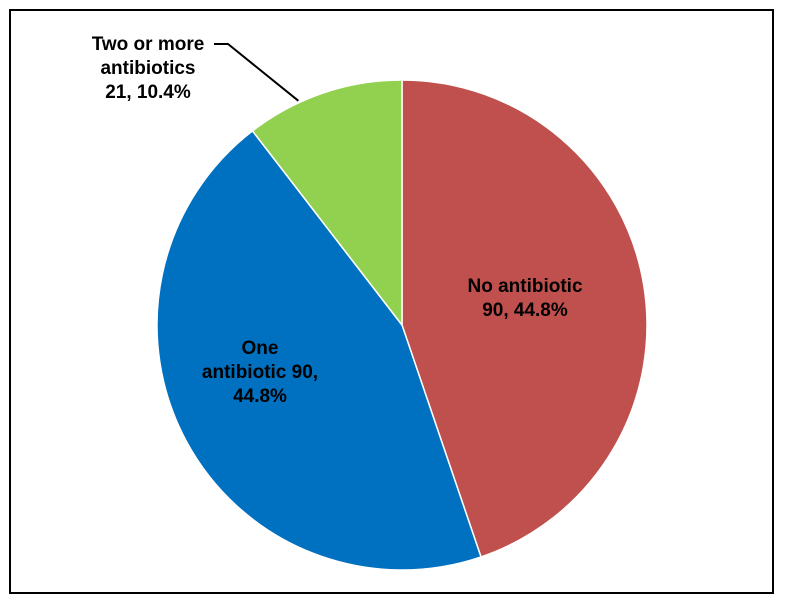  What do you see at coordinates (327, 203) in the screenshot?
I see `pie-slice-two-or-more-antibiotics` at bounding box center [327, 203].